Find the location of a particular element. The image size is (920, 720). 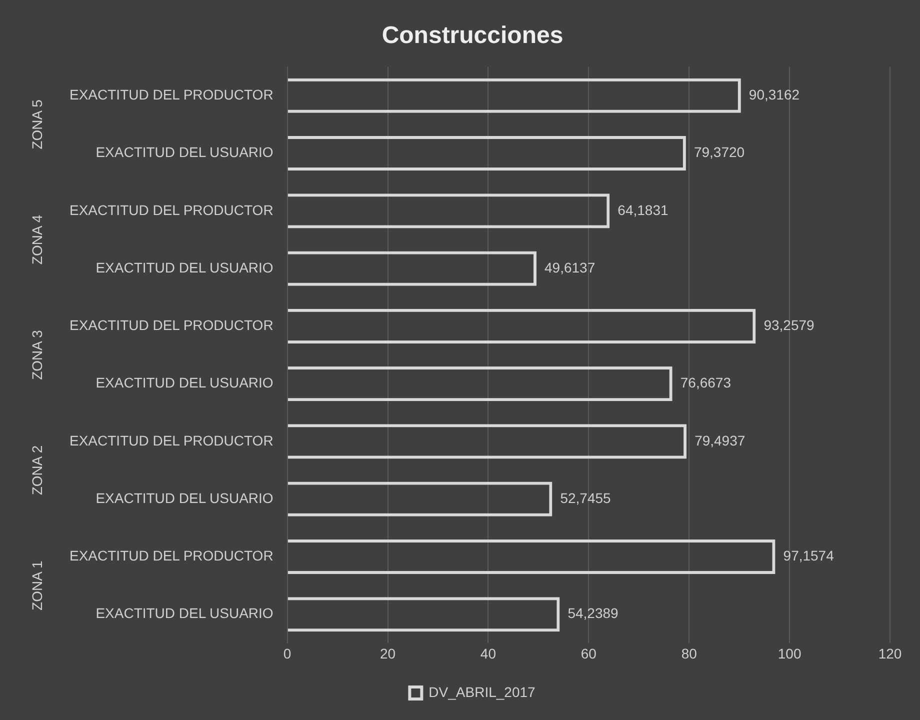

data-label: 97,1574 is located at coordinates (808, 556).